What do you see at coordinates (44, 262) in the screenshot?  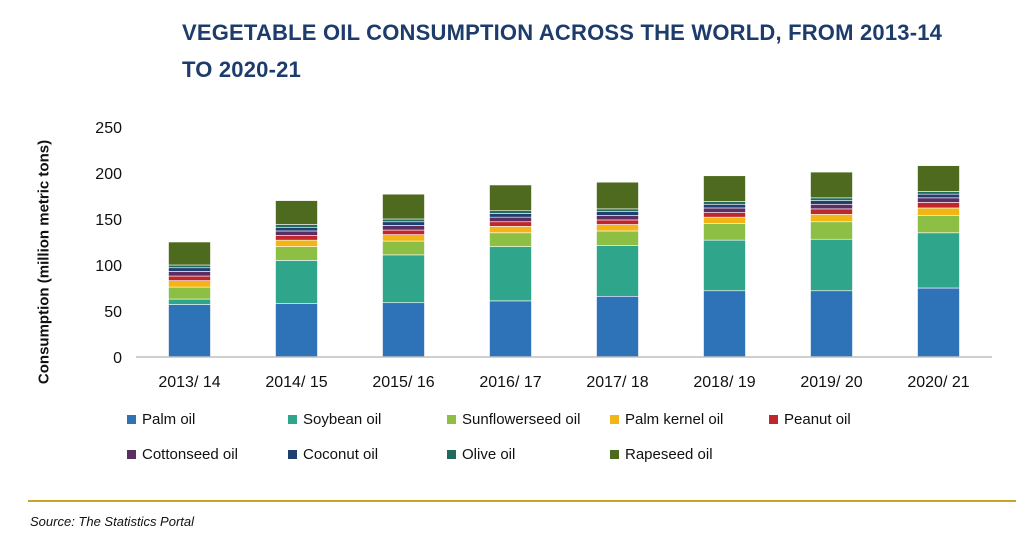 I see `y-axis-label: Consumption (million metric tons)` at bounding box center [44, 262].